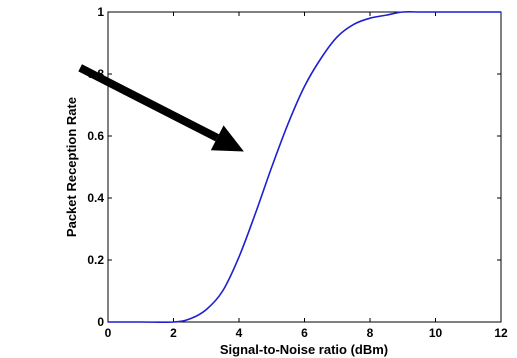 This screenshot has width=517, height=358. Describe the element at coordinates (501, 333) in the screenshot. I see `x-tick-label: 12` at that location.